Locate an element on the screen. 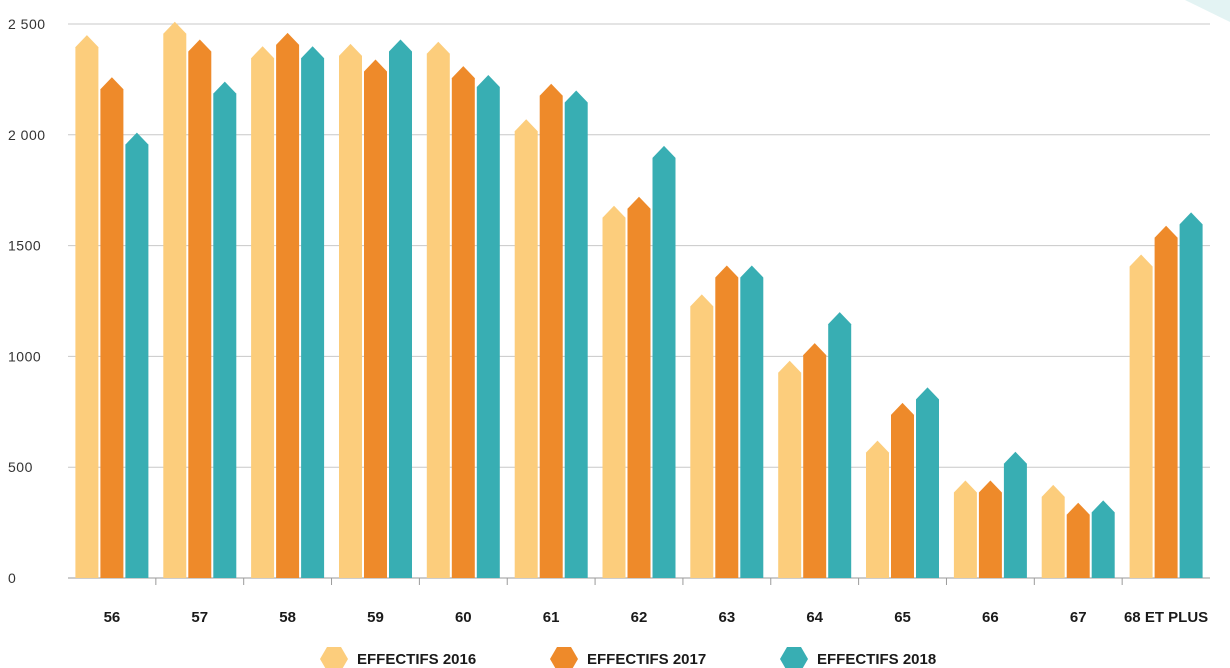 Image resolution: width=1230 pixels, height=668 pixels. x-tick-label: 67 is located at coordinates (1078, 617).